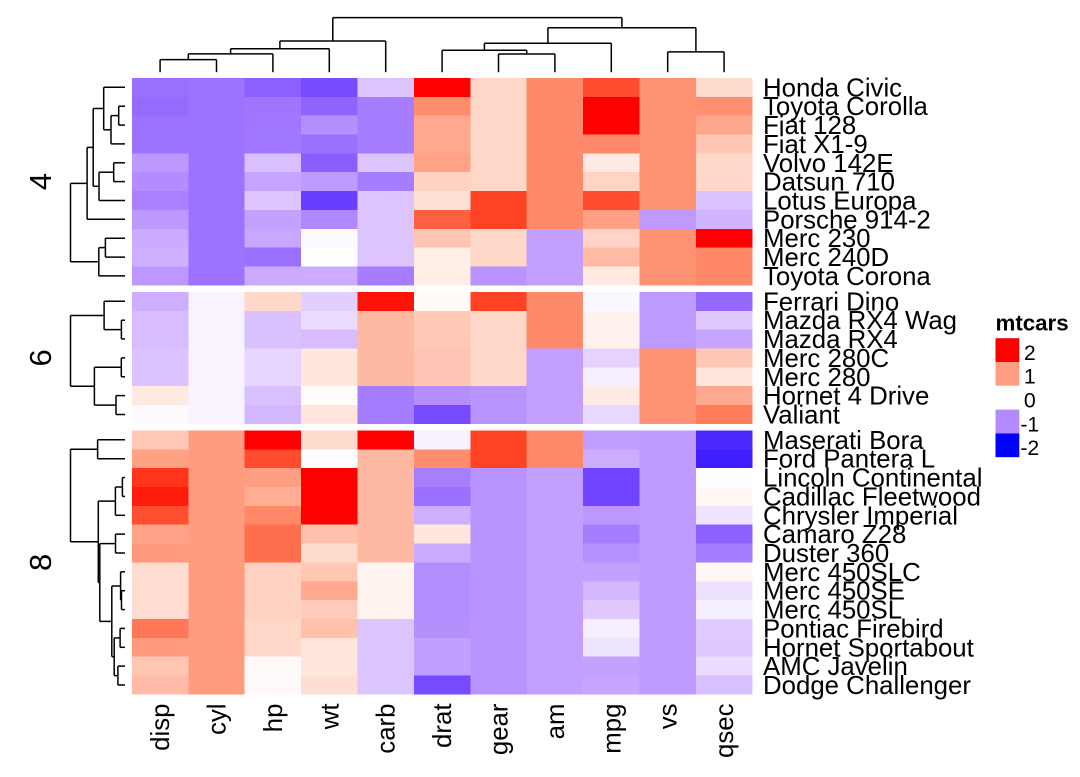 The width and height of the screenshot is (1080, 777). I want to click on svg-text: Merc 450SE, so click(834, 592).